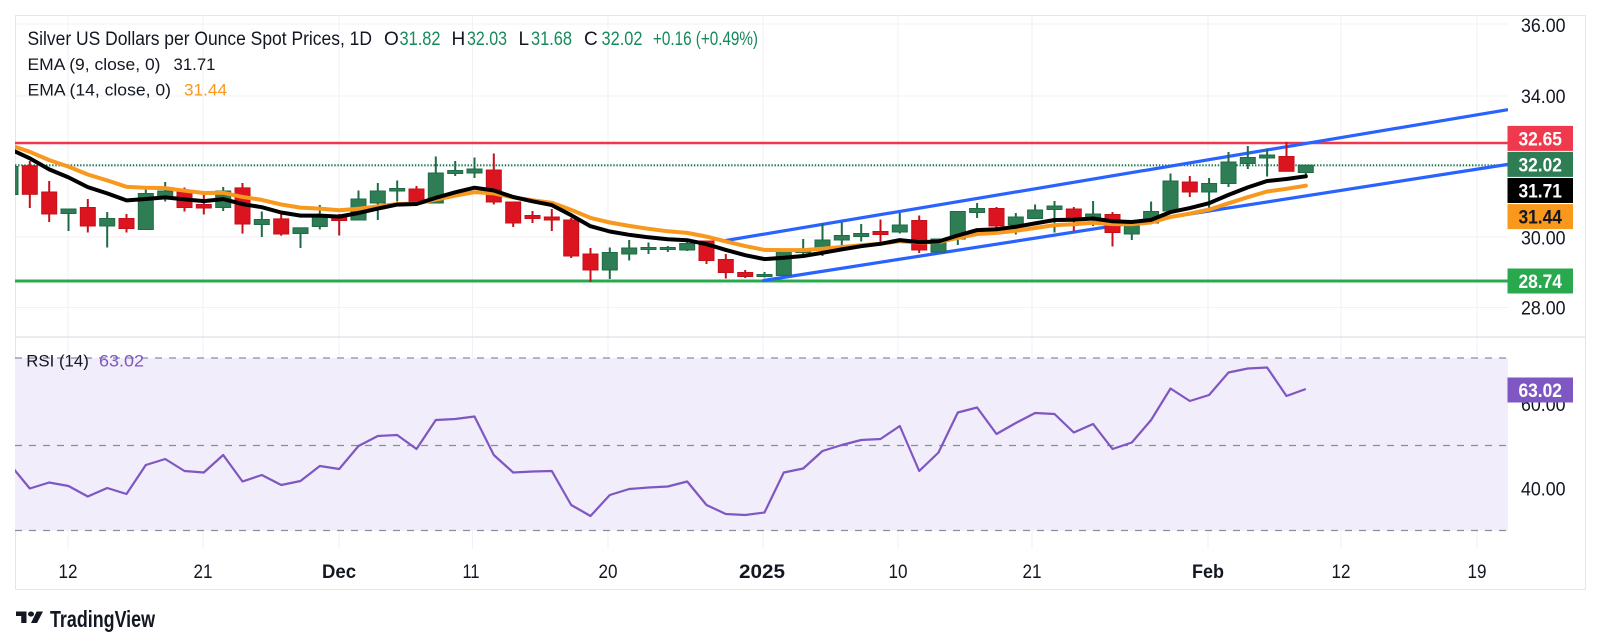  Describe the element at coordinates (591, 39) in the screenshot. I see `svg-text: C` at that location.